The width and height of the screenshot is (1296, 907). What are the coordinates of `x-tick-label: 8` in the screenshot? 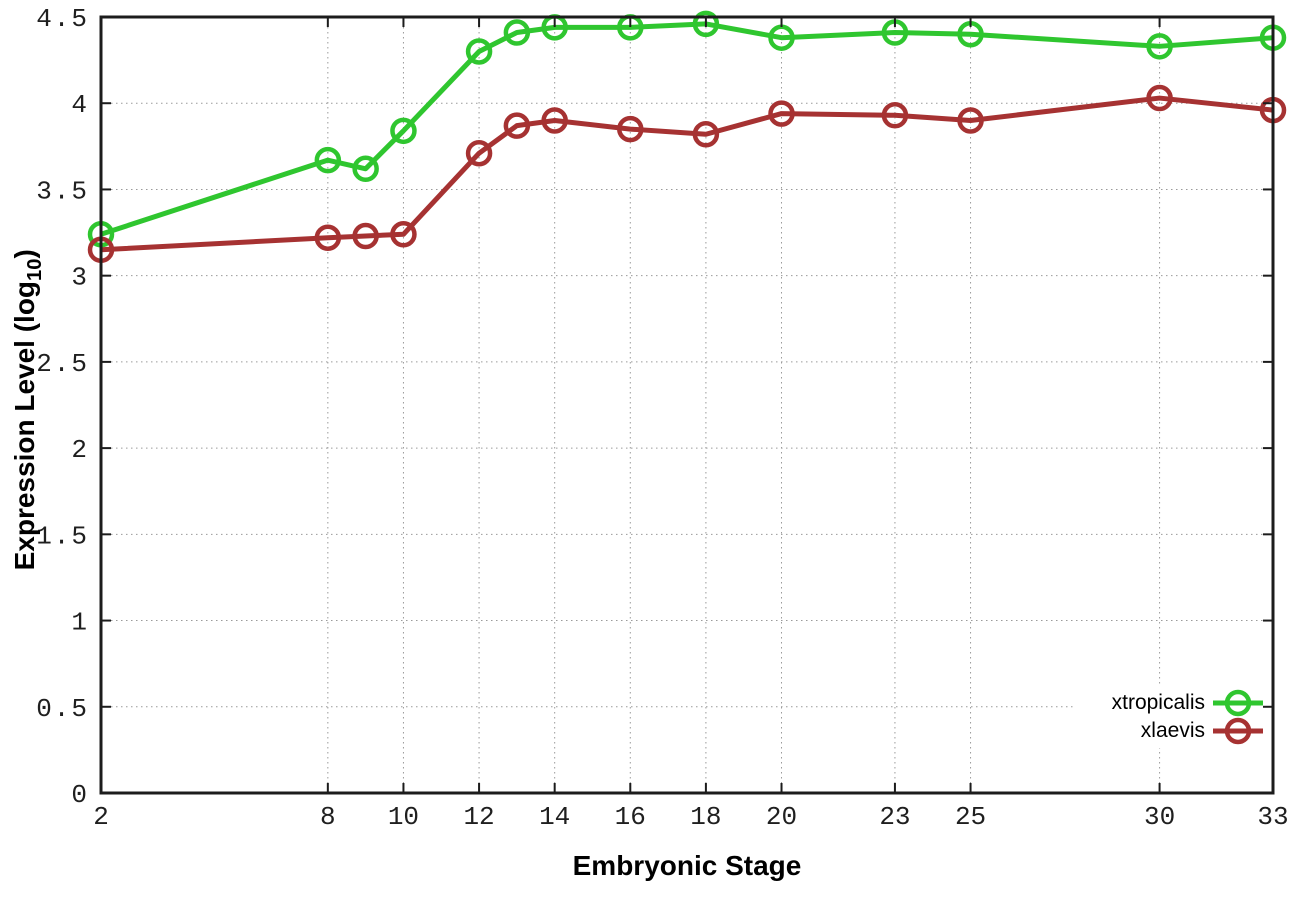 It's located at (328, 817).